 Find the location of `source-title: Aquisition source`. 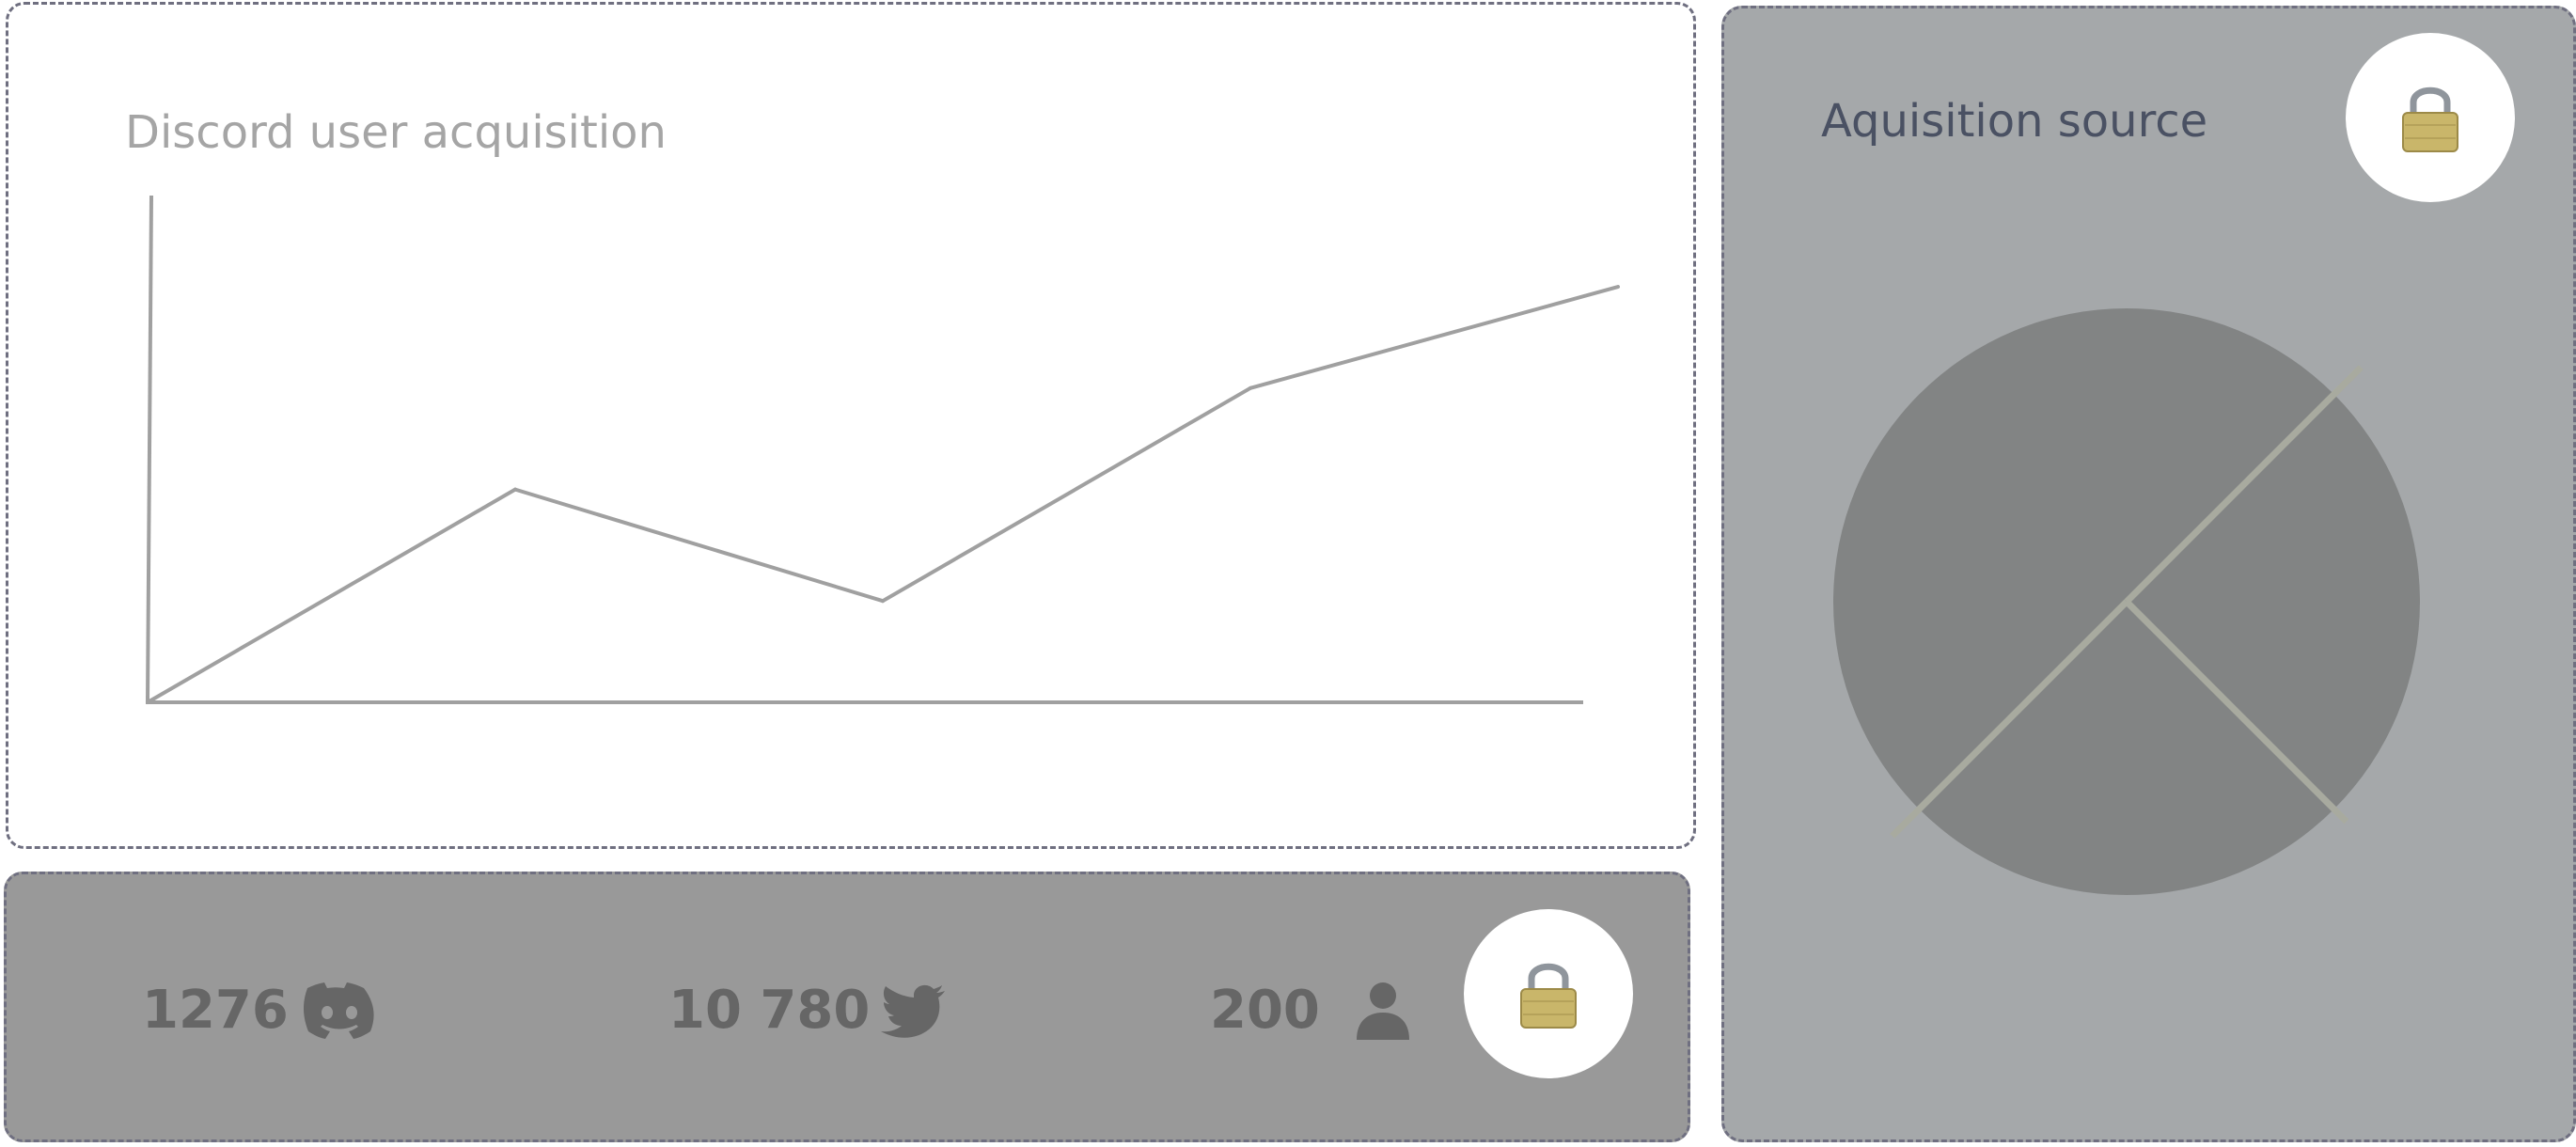

source-title: Aquisition source is located at coordinates (2015, 121).